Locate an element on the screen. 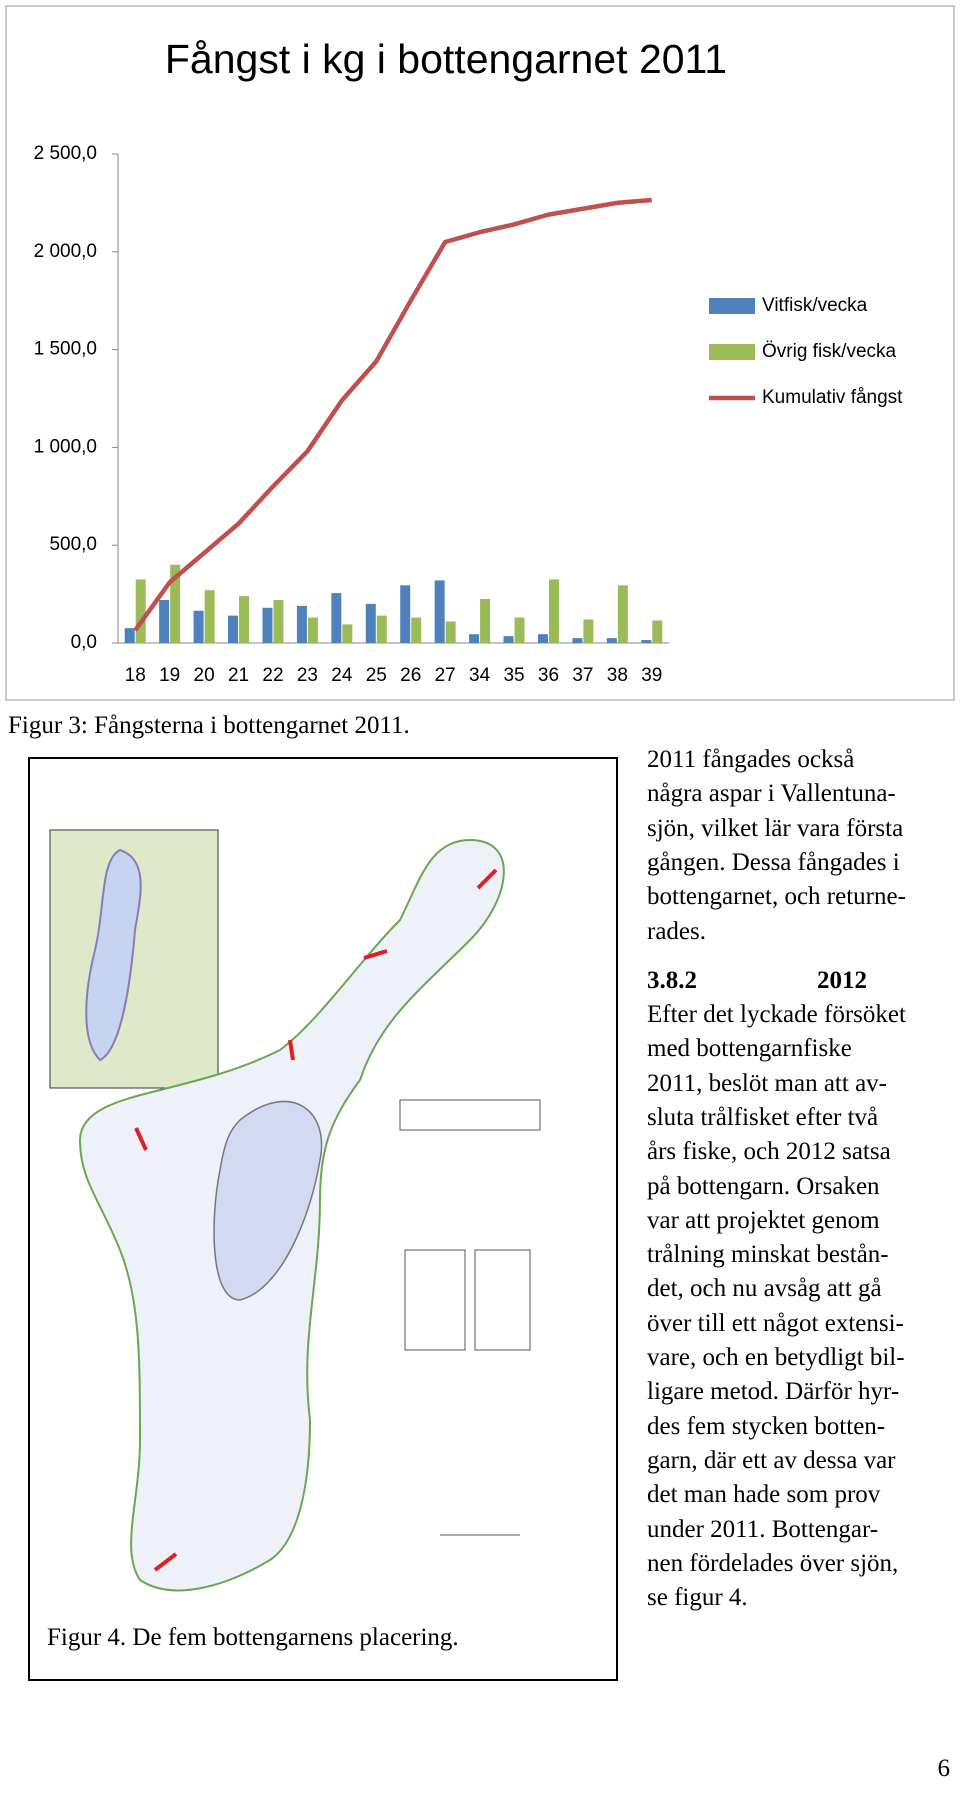 Image resolution: width=960 pixels, height=1796 pixels. inset-map is located at coordinates (134, 959).